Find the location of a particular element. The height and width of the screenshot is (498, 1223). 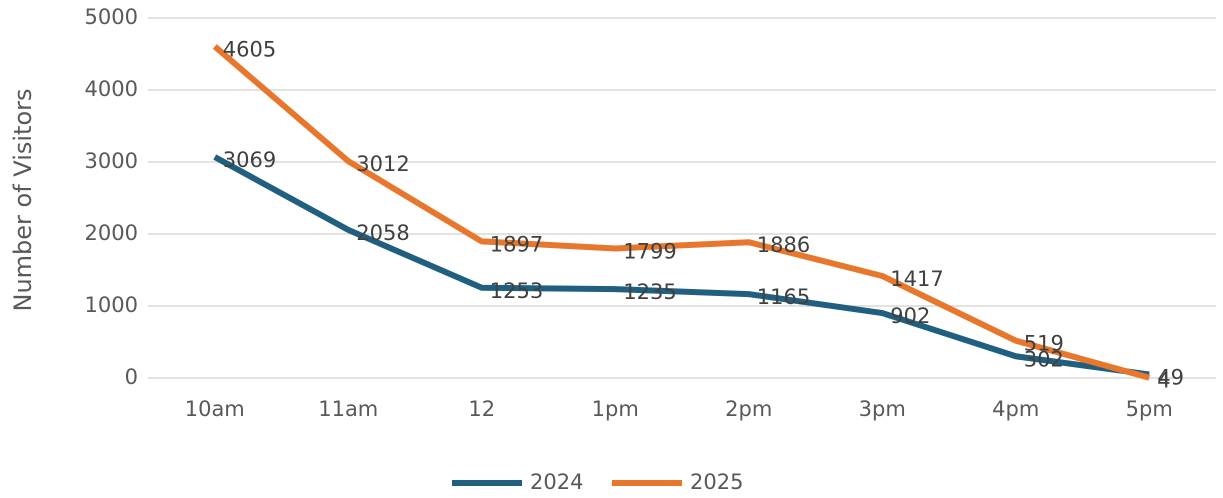

data-label: 1253 is located at coordinates (516, 291).